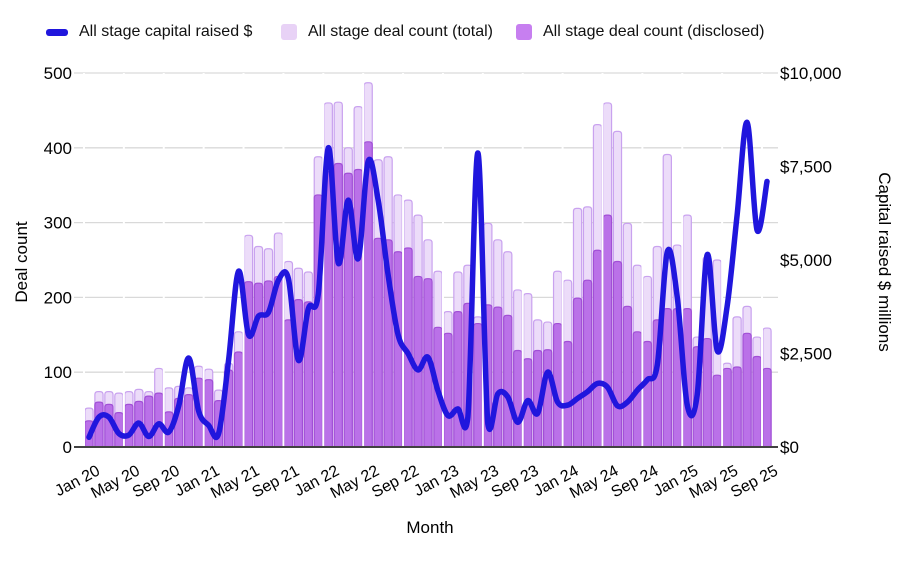  I want to click on deal-count-total-swatch, so click(289, 32).